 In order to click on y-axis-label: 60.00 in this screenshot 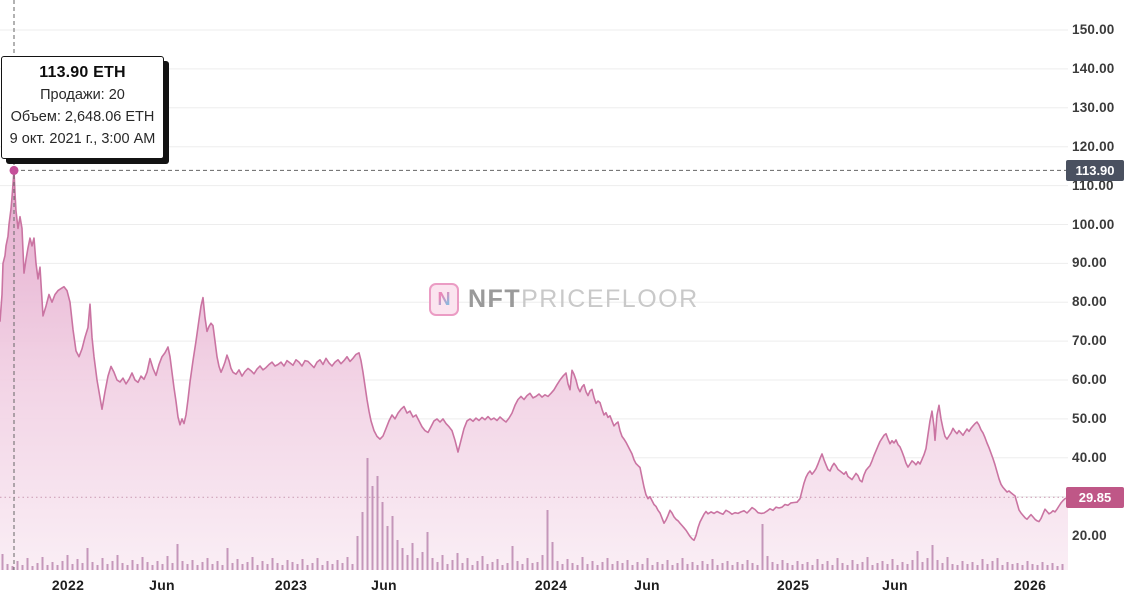, I will do `click(1089, 379)`.